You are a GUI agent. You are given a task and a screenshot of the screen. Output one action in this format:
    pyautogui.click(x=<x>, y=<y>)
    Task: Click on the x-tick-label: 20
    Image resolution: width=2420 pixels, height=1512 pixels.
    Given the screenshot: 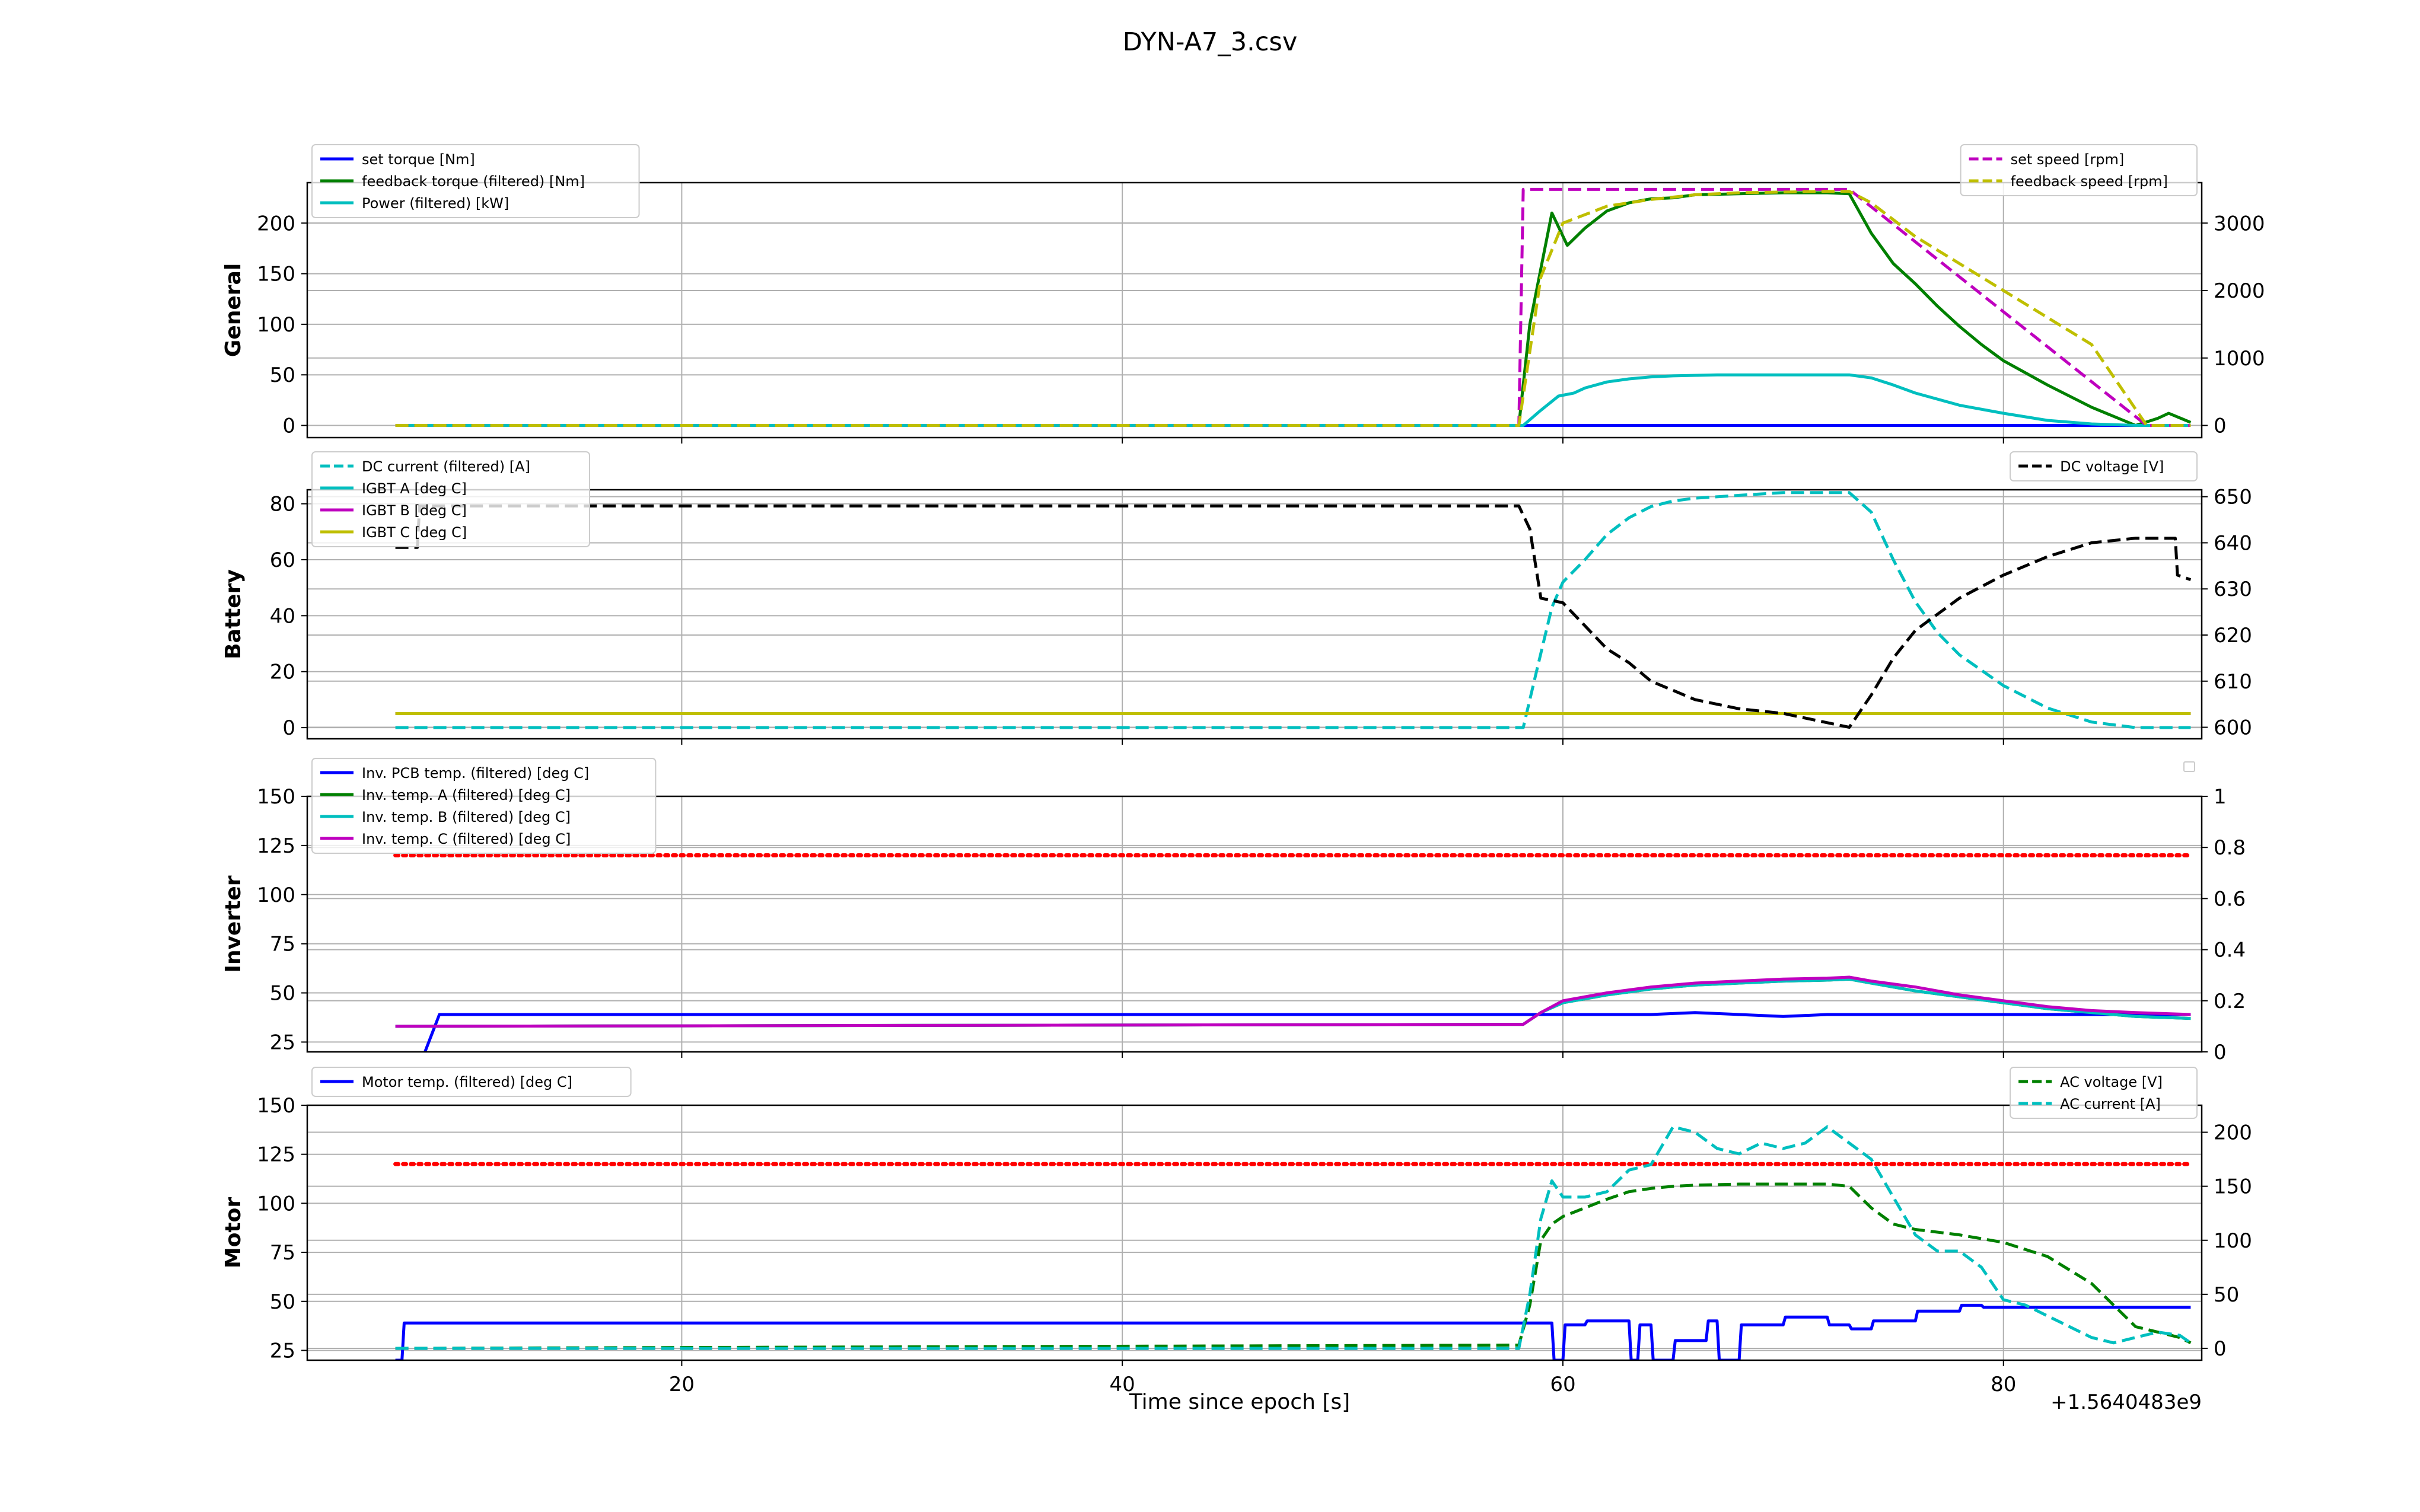 What is the action you would take?
    pyautogui.click(x=682, y=1384)
    